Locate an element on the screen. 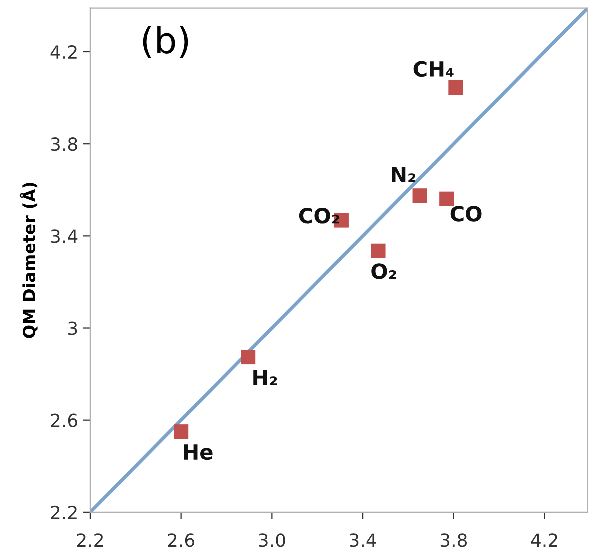 Image resolution: width=603 pixels, height=551 pixels. y-tick-label: 3 is located at coordinates (73, 329).